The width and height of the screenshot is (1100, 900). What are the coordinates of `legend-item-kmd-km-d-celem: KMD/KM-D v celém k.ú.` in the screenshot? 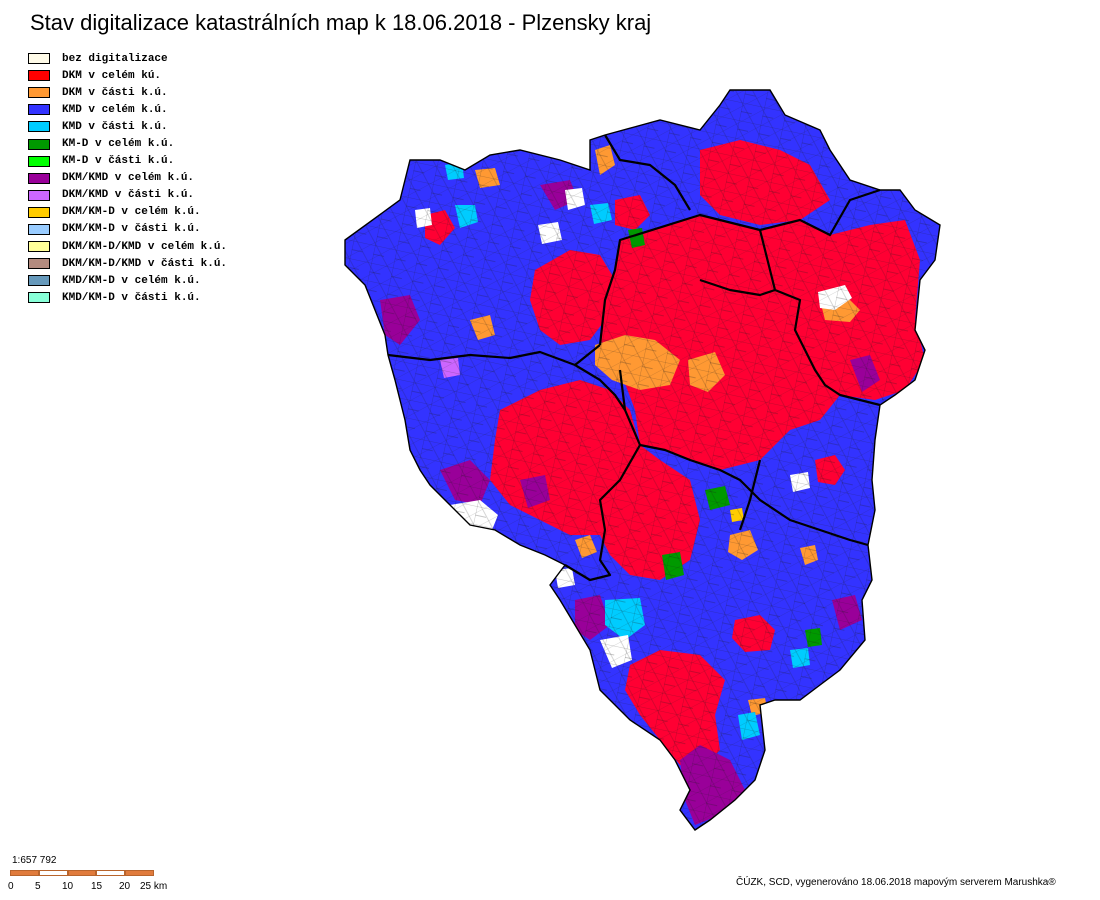 It's located at (127, 280).